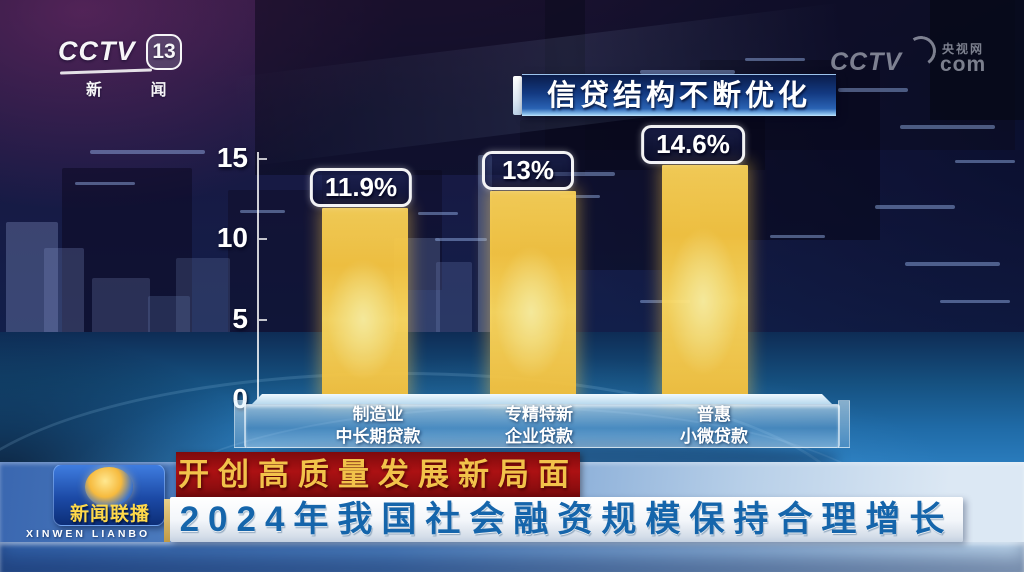  Describe the element at coordinates (542, 399) in the screenshot. I see `platform-top-face` at that location.